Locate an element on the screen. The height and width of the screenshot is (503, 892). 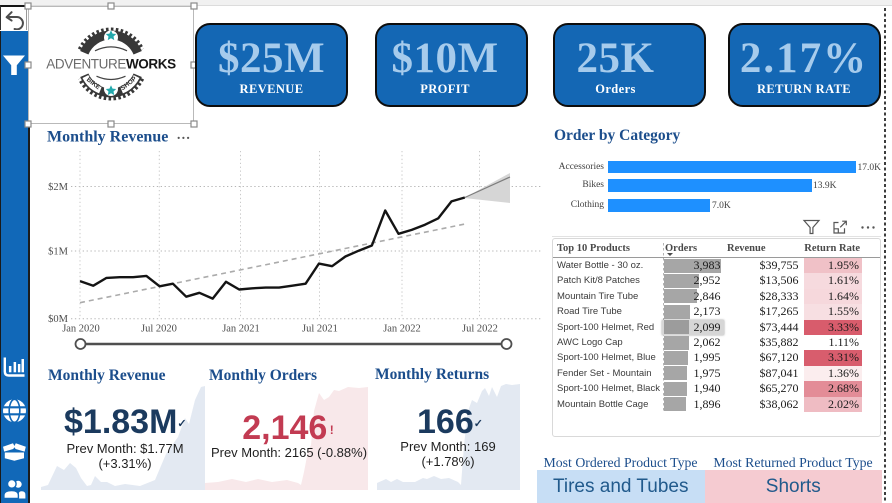
svg-text: $1M is located at coordinates (58, 252).